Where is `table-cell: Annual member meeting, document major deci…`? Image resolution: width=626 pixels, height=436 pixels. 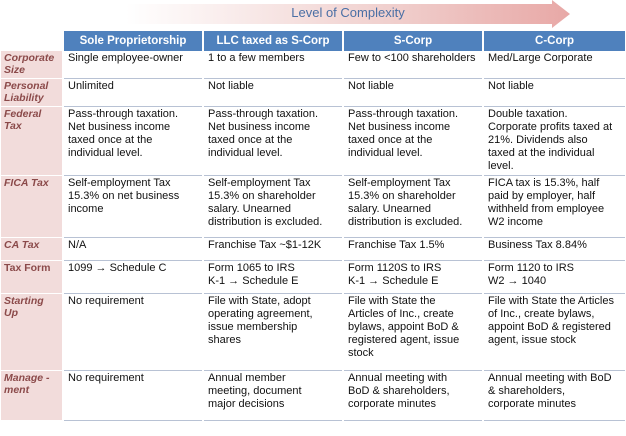
table-cell: Annual member meeting, document major deci… is located at coordinates (272, 395).